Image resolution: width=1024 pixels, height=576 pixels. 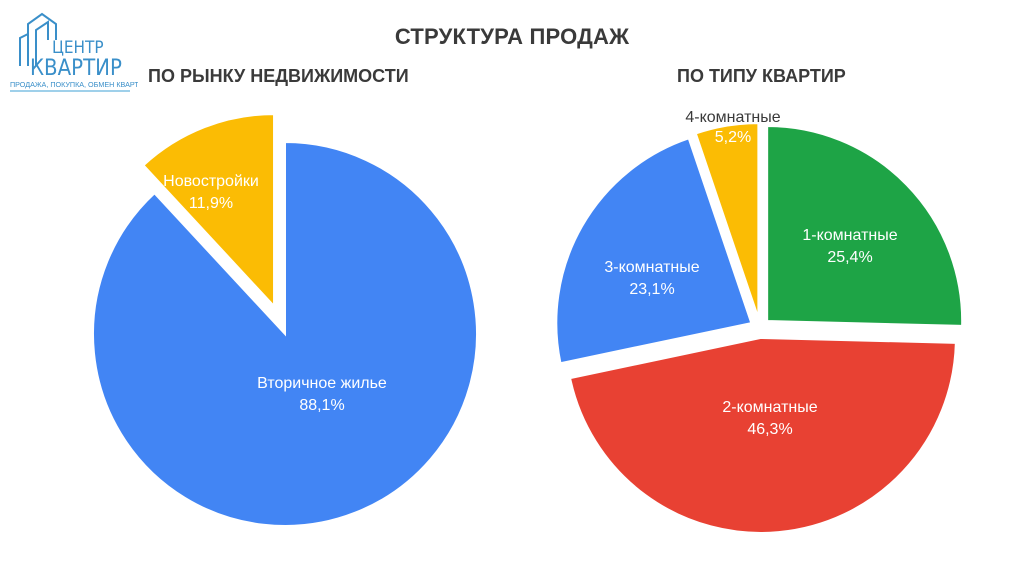 What do you see at coordinates (38, 39) in the screenshot?
I see `building-icon` at bounding box center [38, 39].